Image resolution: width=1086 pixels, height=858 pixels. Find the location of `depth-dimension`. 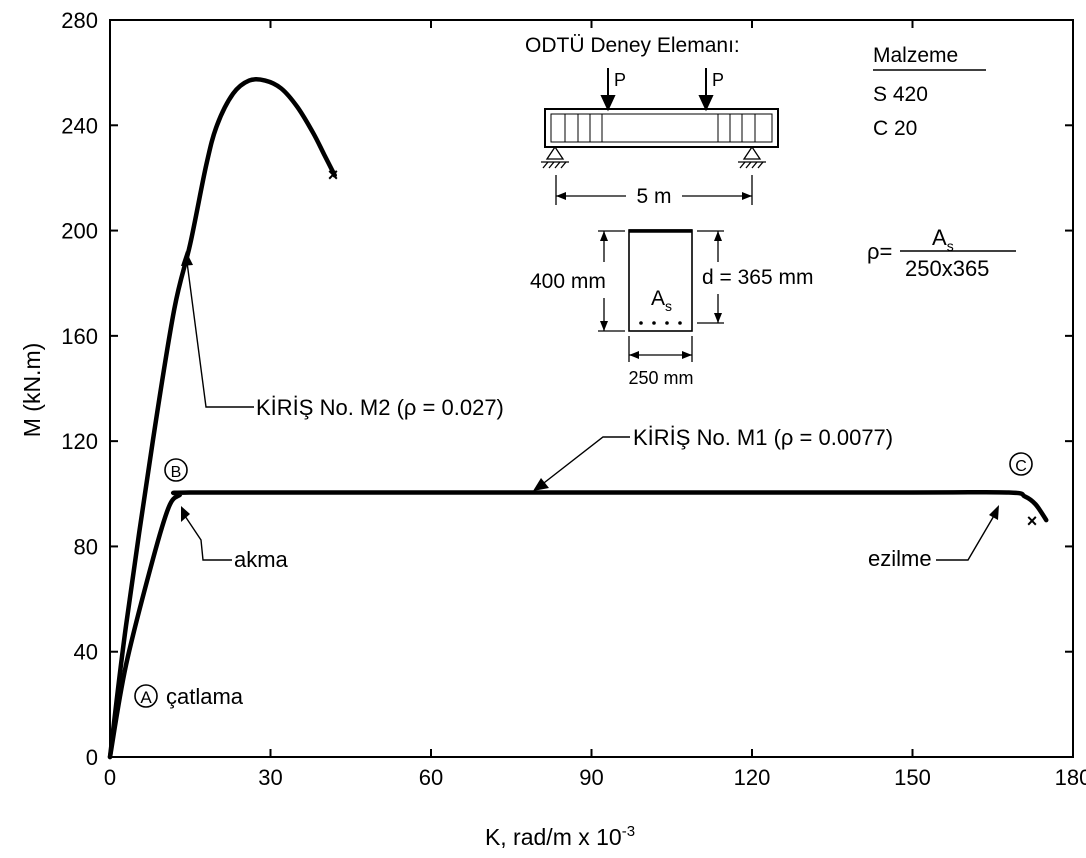

depth-dimension is located at coordinates (710, 277).